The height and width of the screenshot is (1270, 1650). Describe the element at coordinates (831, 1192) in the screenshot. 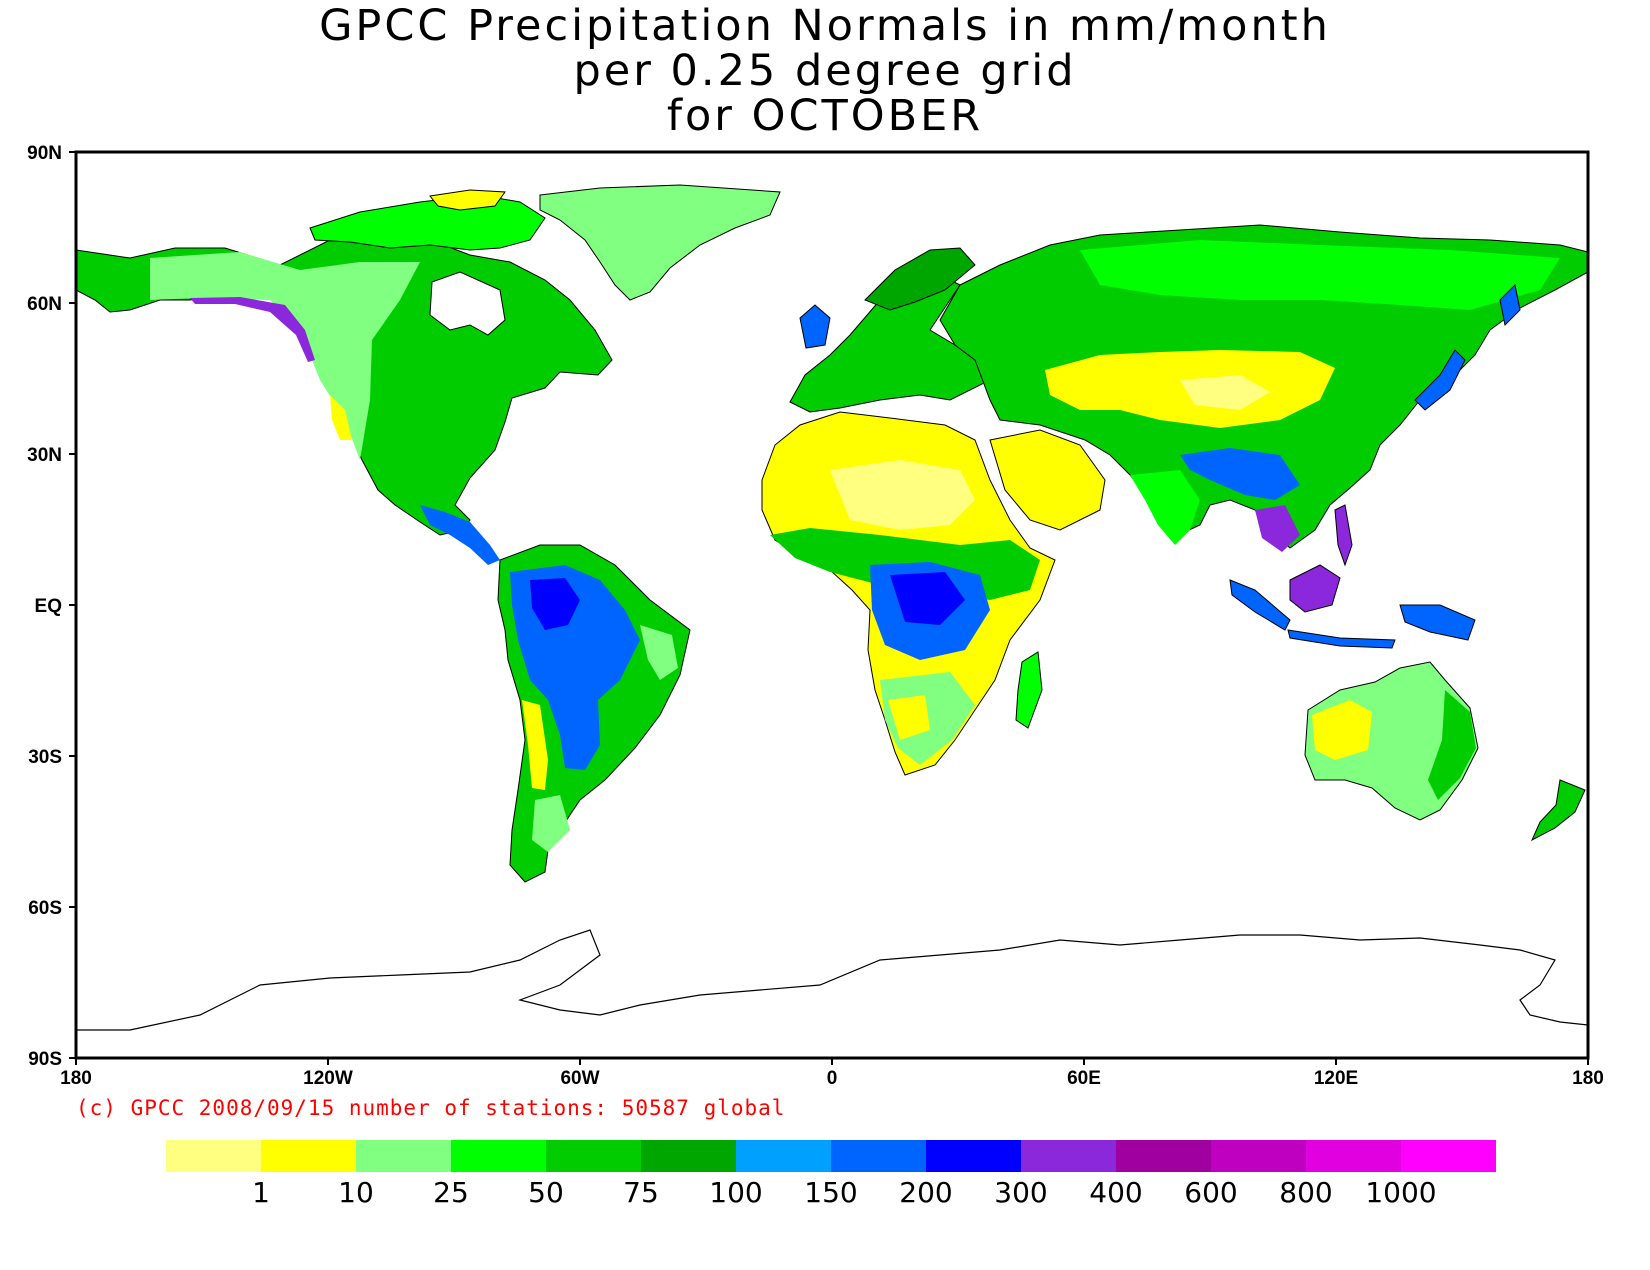

I see `legend-label: 150` at that location.